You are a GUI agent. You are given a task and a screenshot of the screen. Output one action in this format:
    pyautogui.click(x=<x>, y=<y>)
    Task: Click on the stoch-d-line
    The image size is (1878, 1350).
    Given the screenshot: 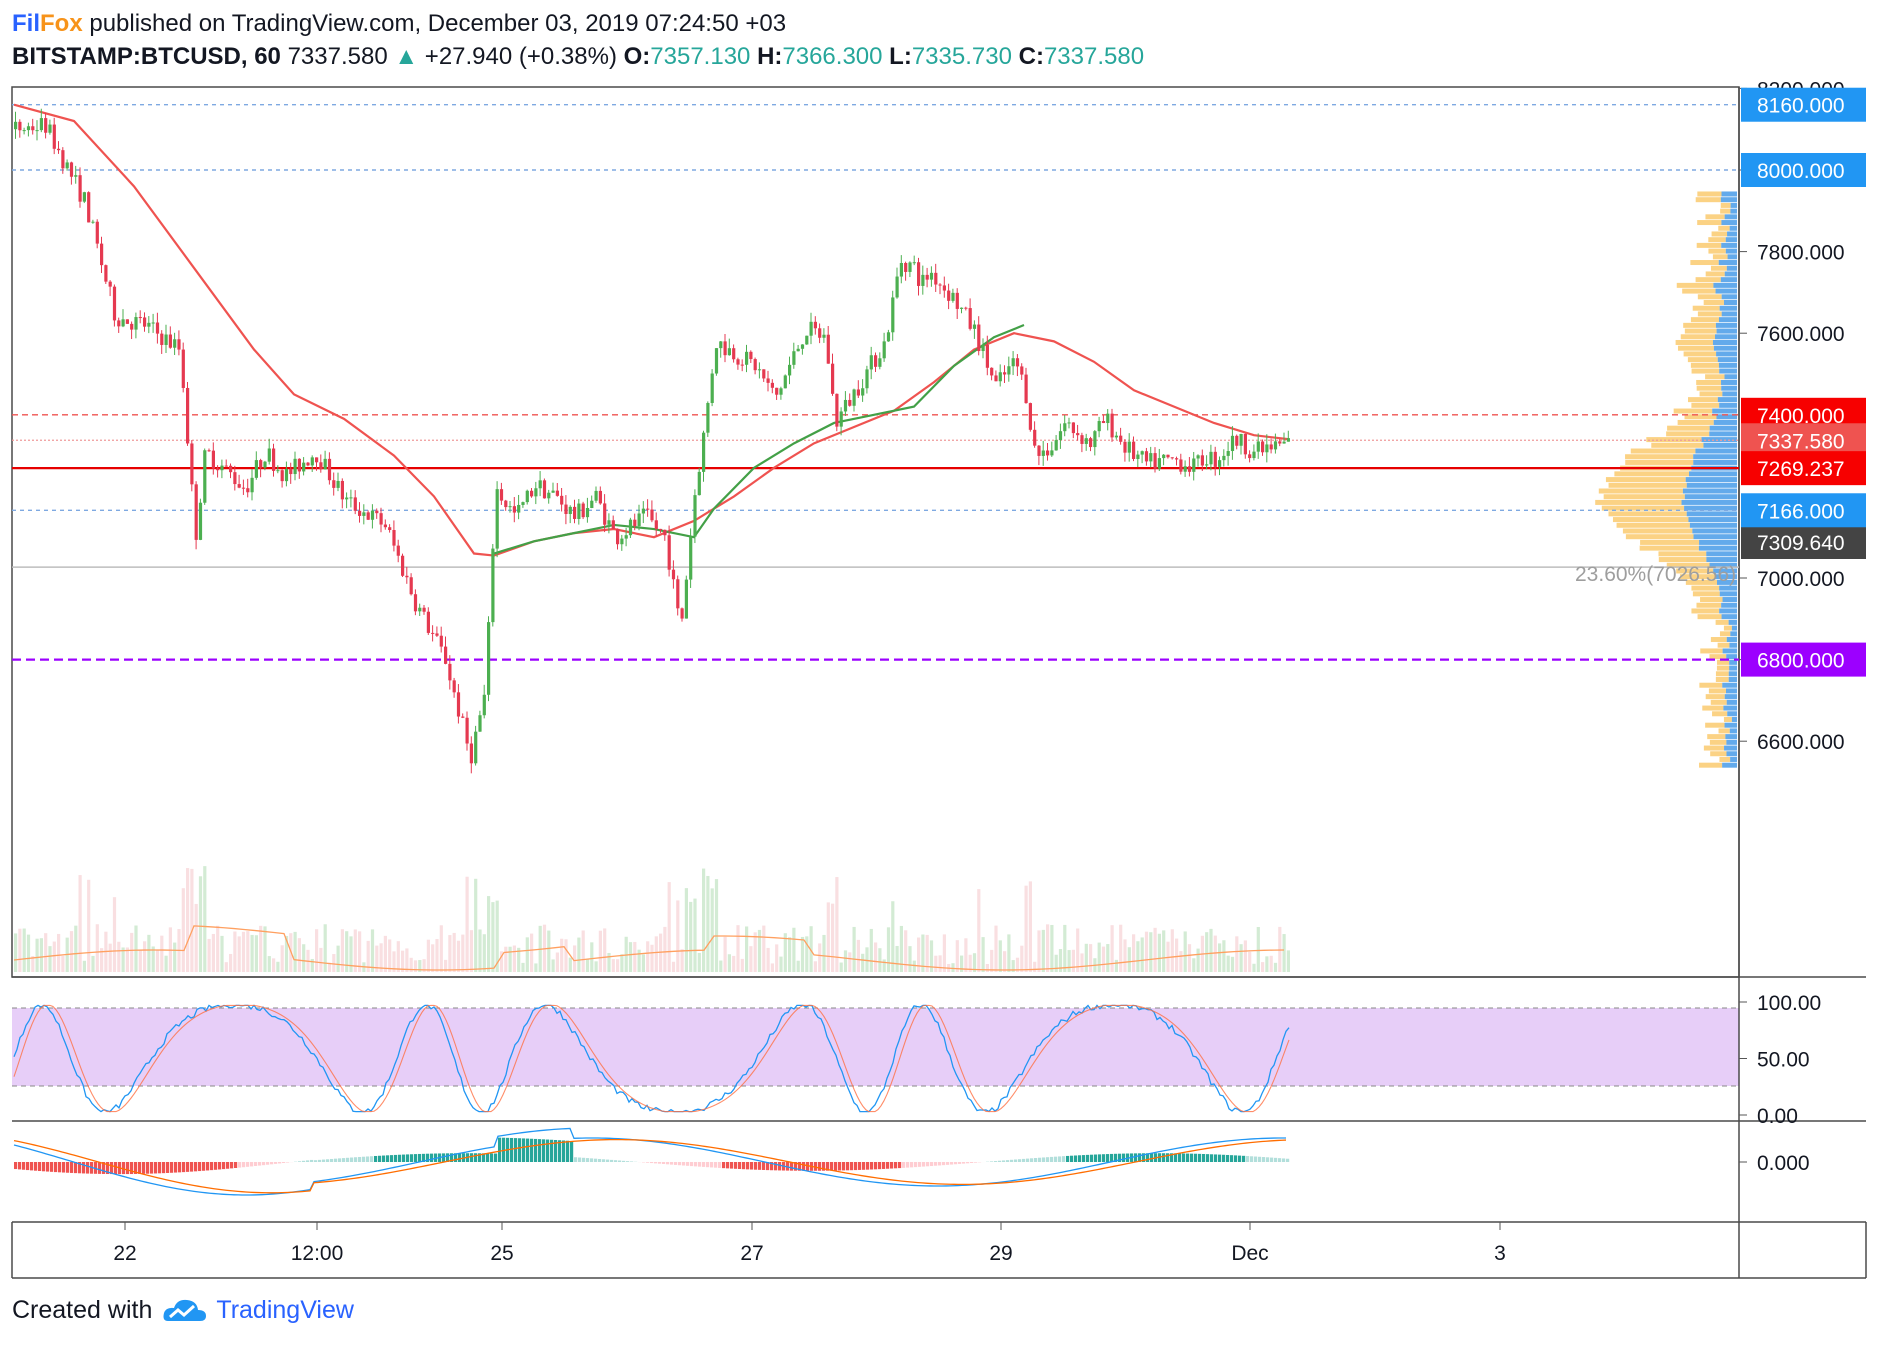 What is the action you would take?
    pyautogui.click(x=651, y=1058)
    